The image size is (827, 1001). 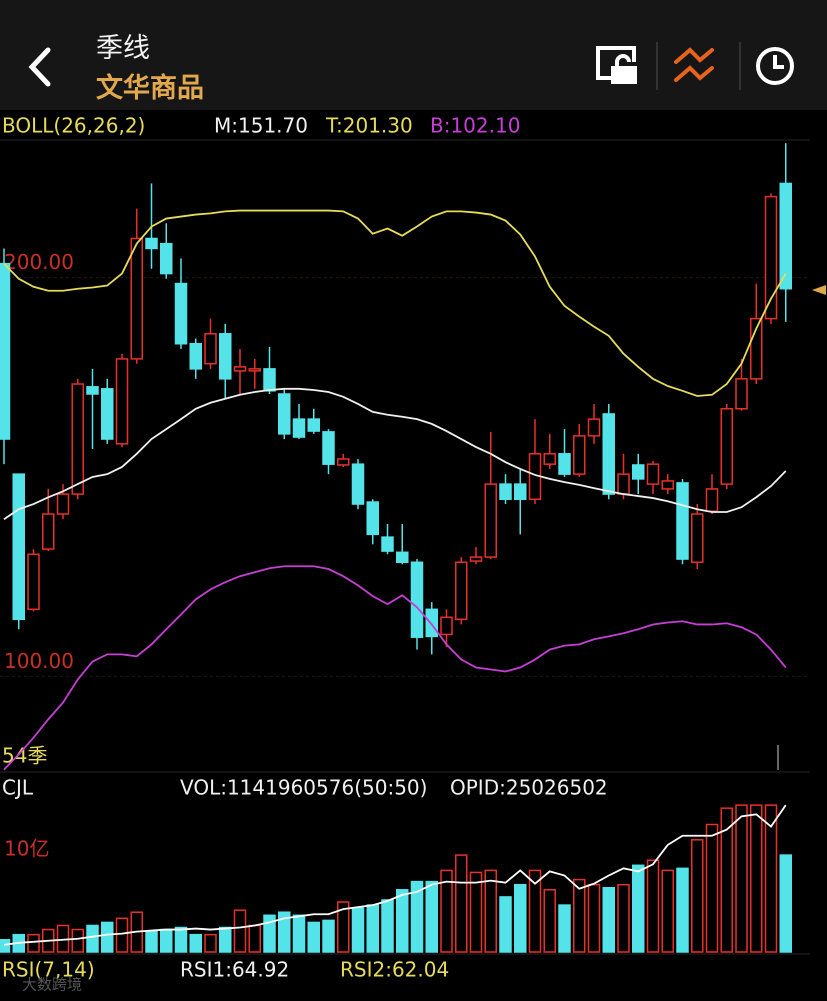 What do you see at coordinates (123, 48) in the screenshot?
I see `period-title: 季线` at bounding box center [123, 48].